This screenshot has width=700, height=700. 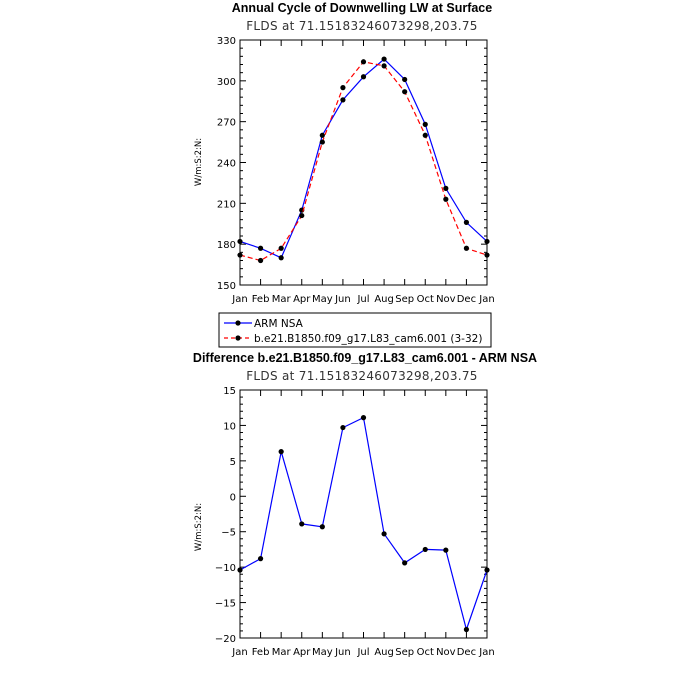 What do you see at coordinates (228, 533) in the screenshot?
I see `bottom-ytick-label: −5` at bounding box center [228, 533].